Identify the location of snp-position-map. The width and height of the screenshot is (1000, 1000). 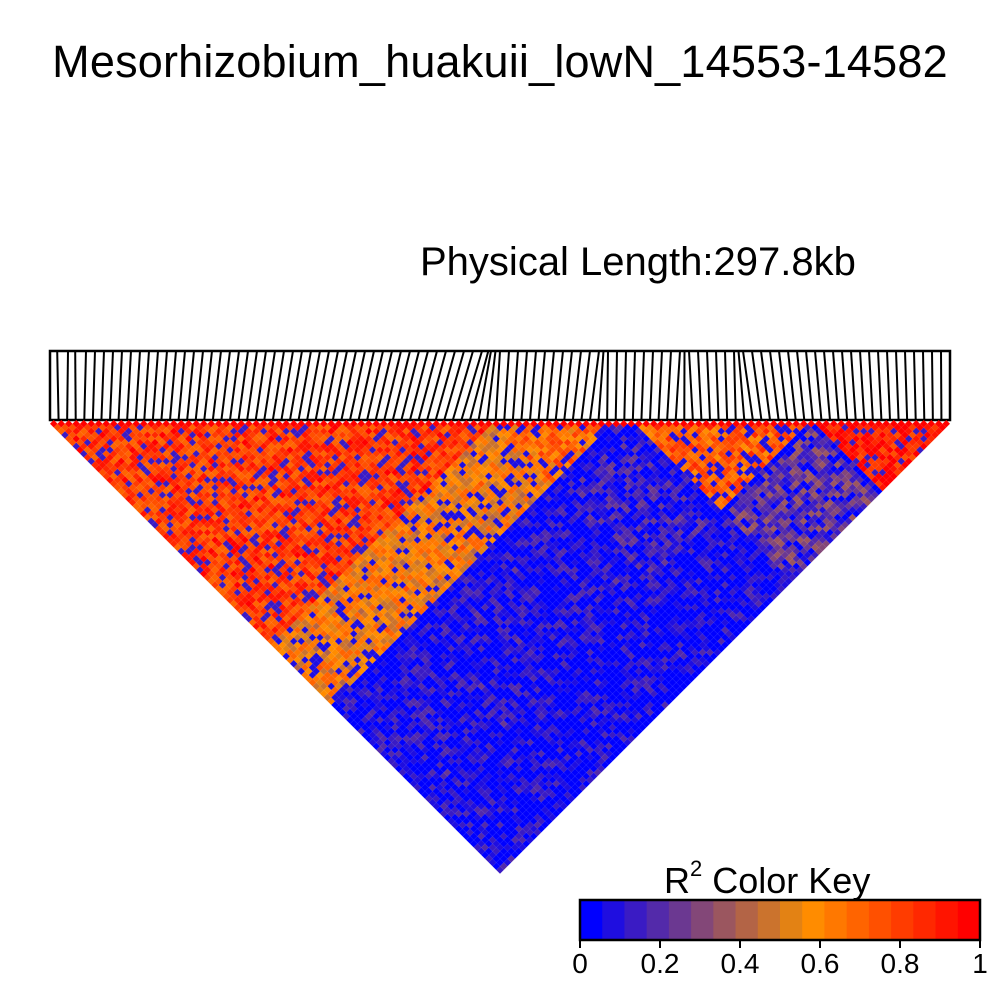
(500, 385).